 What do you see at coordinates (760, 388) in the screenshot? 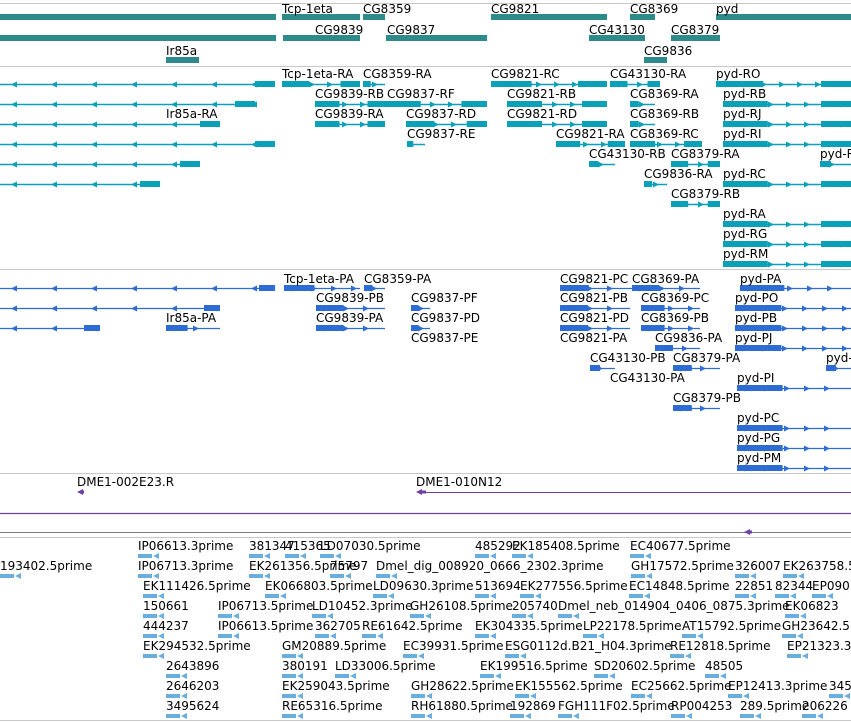
I see `feature-pyd-pi-cds` at bounding box center [760, 388].